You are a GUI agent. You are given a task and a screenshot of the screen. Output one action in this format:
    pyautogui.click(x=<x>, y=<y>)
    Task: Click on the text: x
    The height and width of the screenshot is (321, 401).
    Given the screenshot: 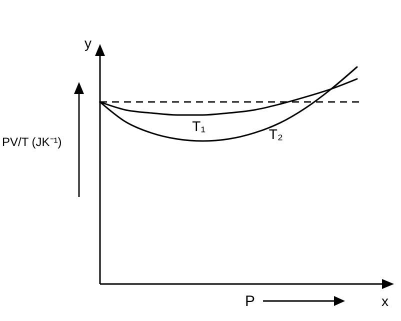 What is the action you would take?
    pyautogui.click(x=385, y=301)
    